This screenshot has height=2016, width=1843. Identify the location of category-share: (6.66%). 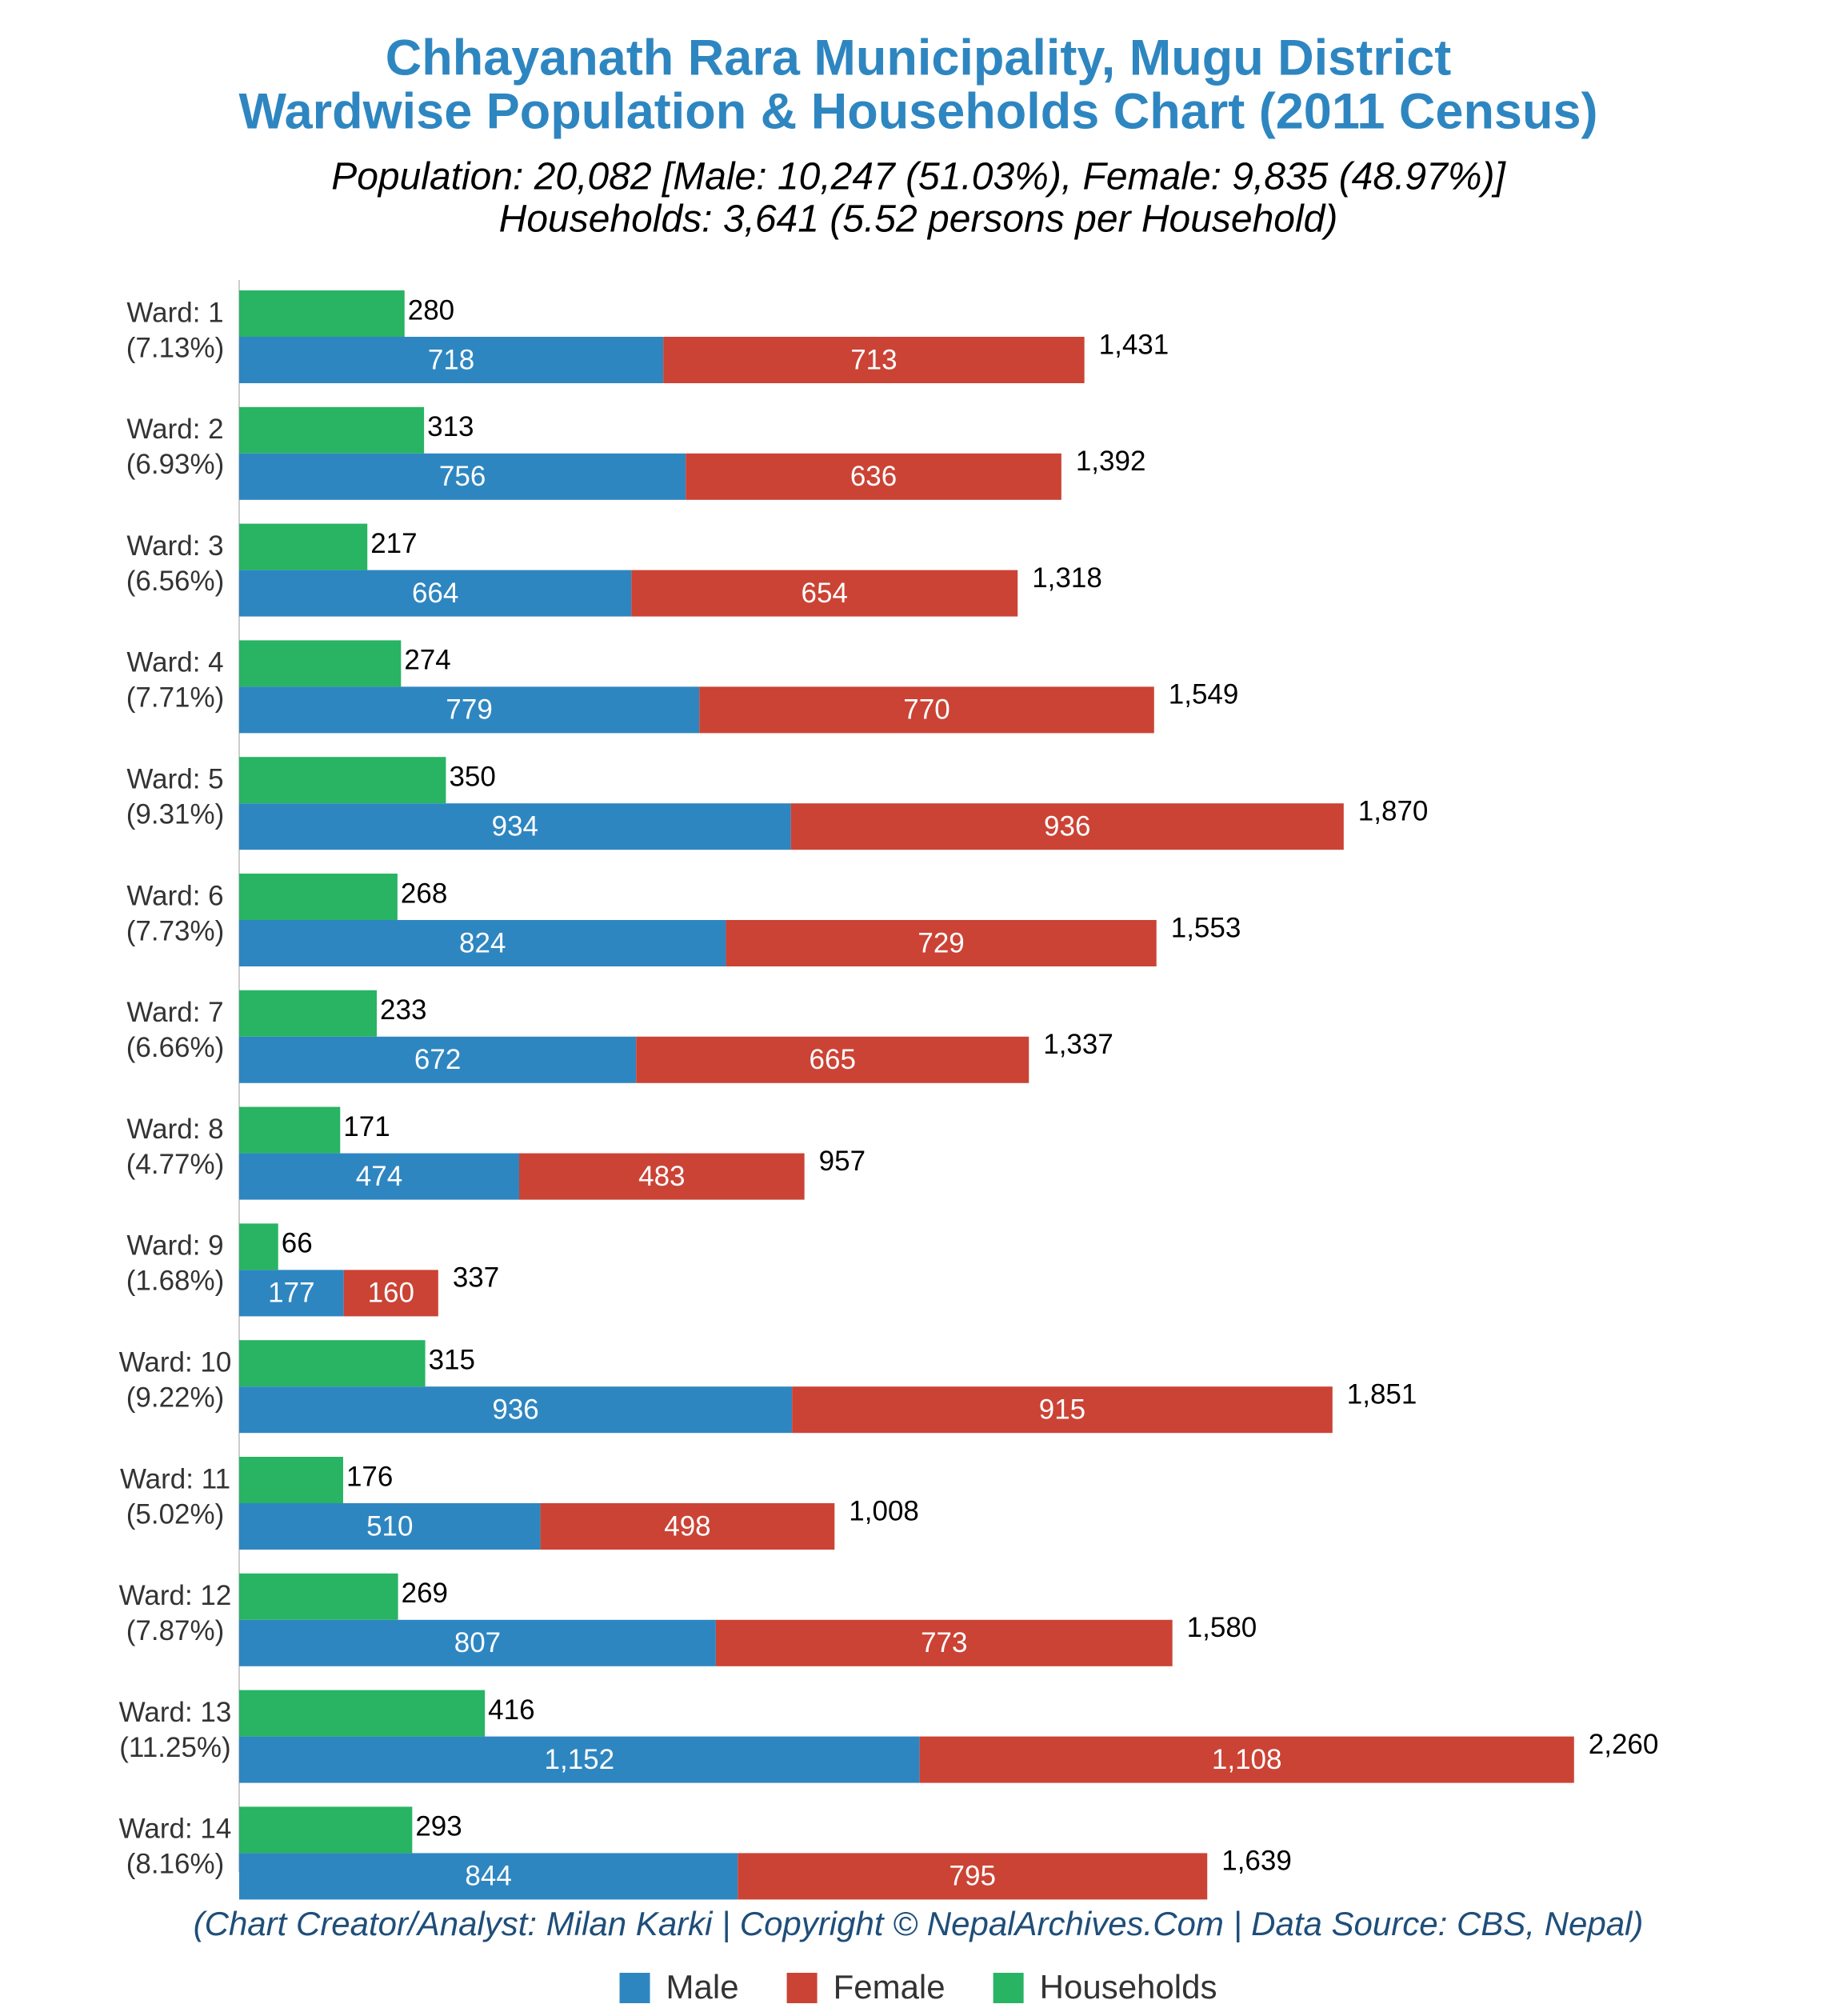
(175, 1047).